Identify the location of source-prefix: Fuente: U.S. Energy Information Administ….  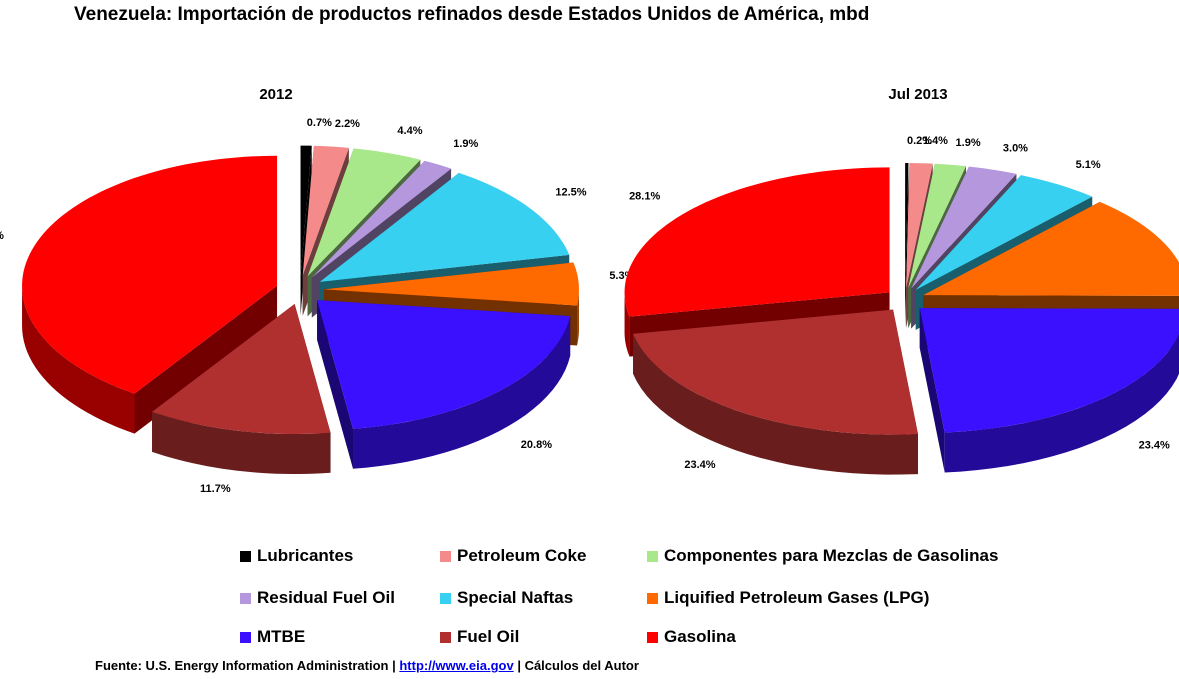
(247, 665).